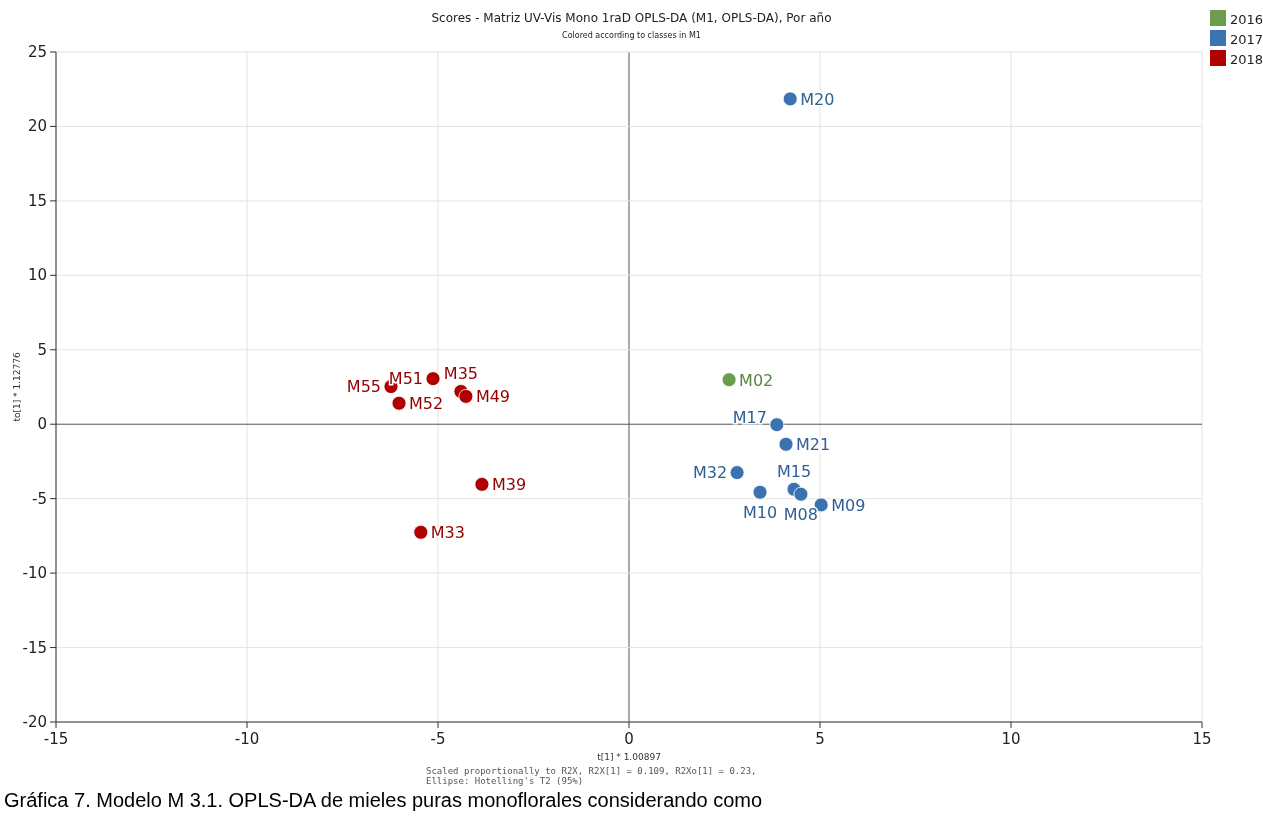  Describe the element at coordinates (17, 387) in the screenshot. I see `y-axis-title: to[1] * 1.12776` at that location.